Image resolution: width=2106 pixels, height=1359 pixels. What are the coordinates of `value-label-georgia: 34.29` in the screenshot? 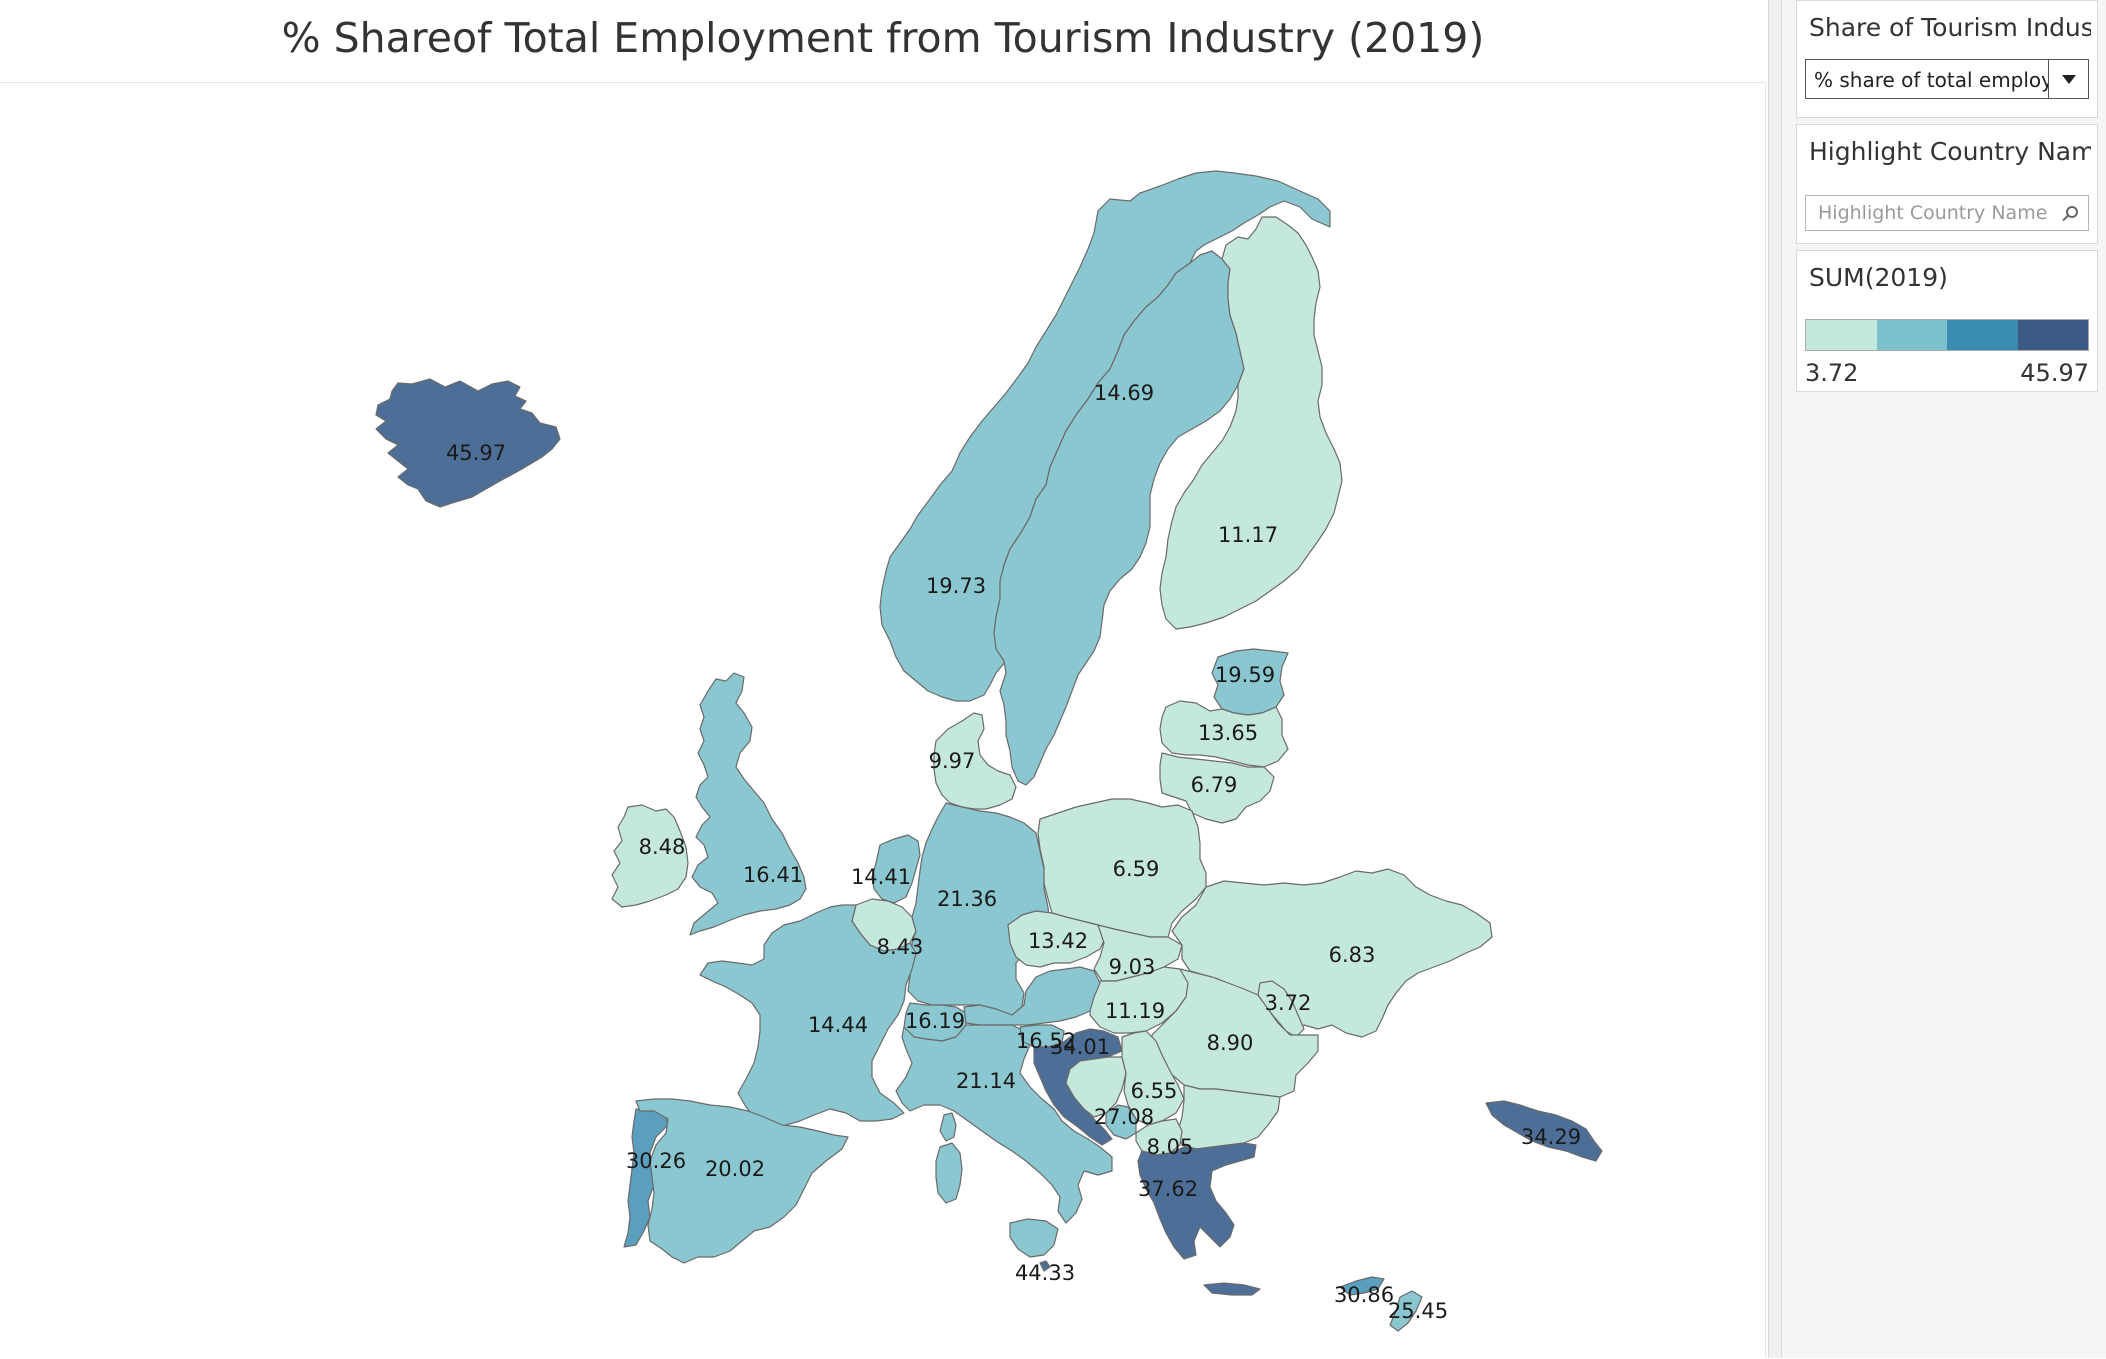 It's located at (1551, 1137).